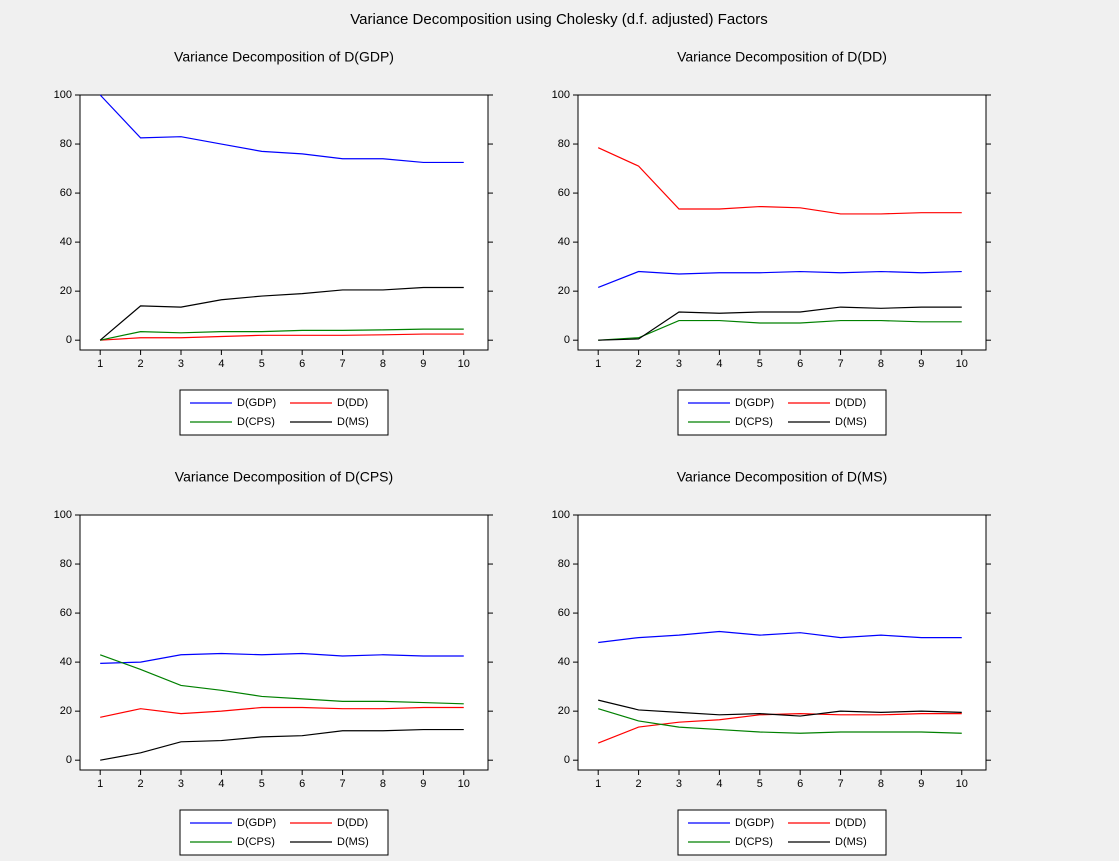 This screenshot has width=1119, height=861. What do you see at coordinates (782, 477) in the screenshot?
I see `chart-title: Variance Decomposition of D(MS)` at bounding box center [782, 477].